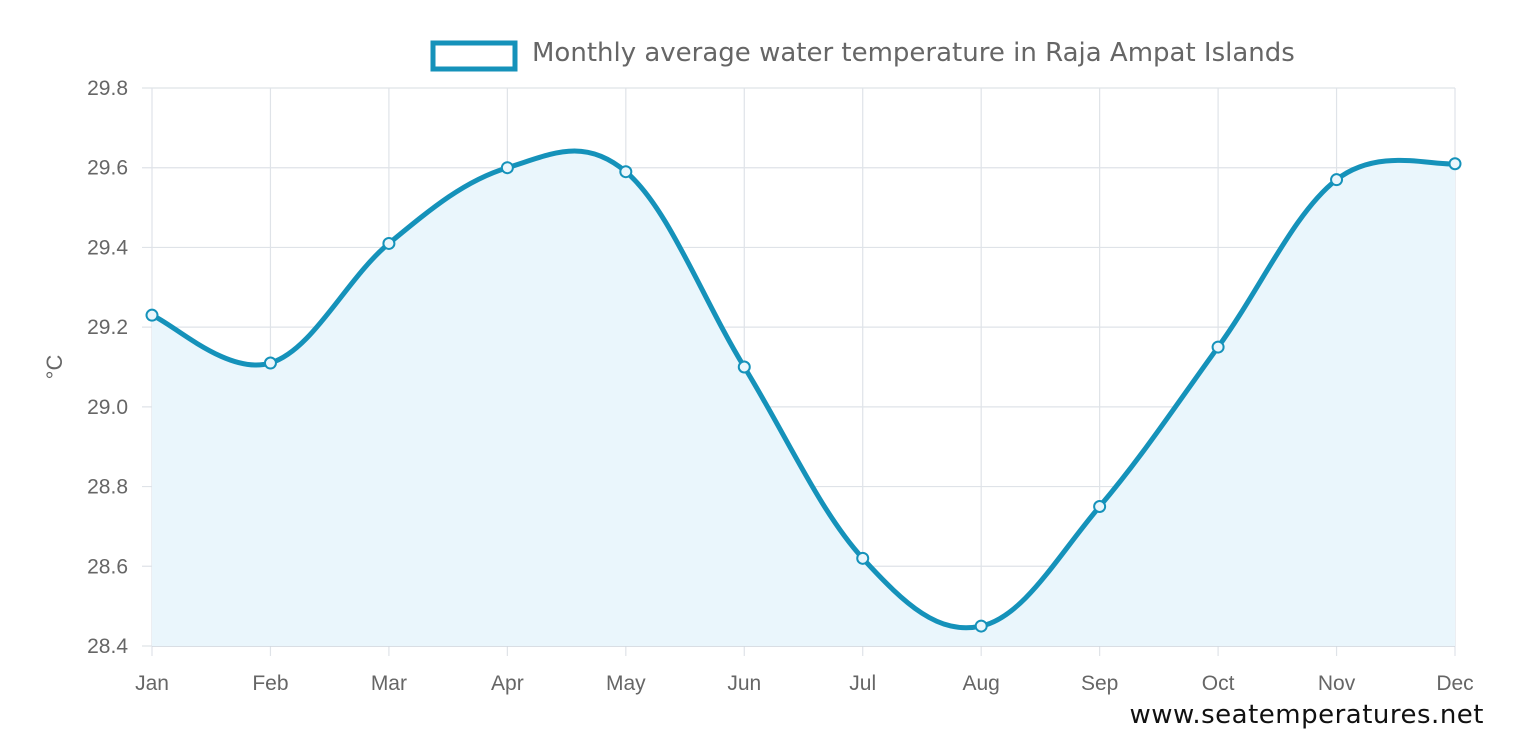 This screenshot has height=736, width=1522. I want to click on y-tick-label: 28.4, so click(107, 646).